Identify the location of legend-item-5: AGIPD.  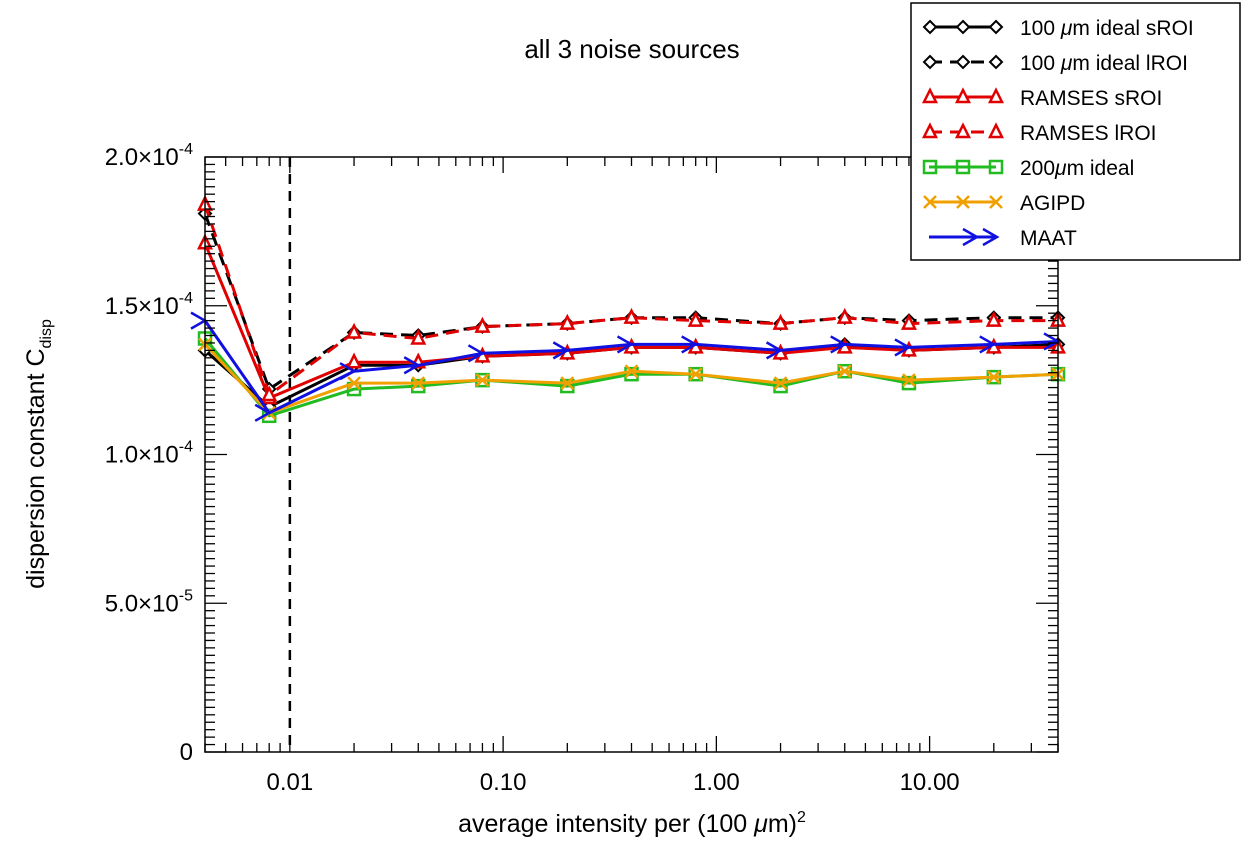
(1004, 203).